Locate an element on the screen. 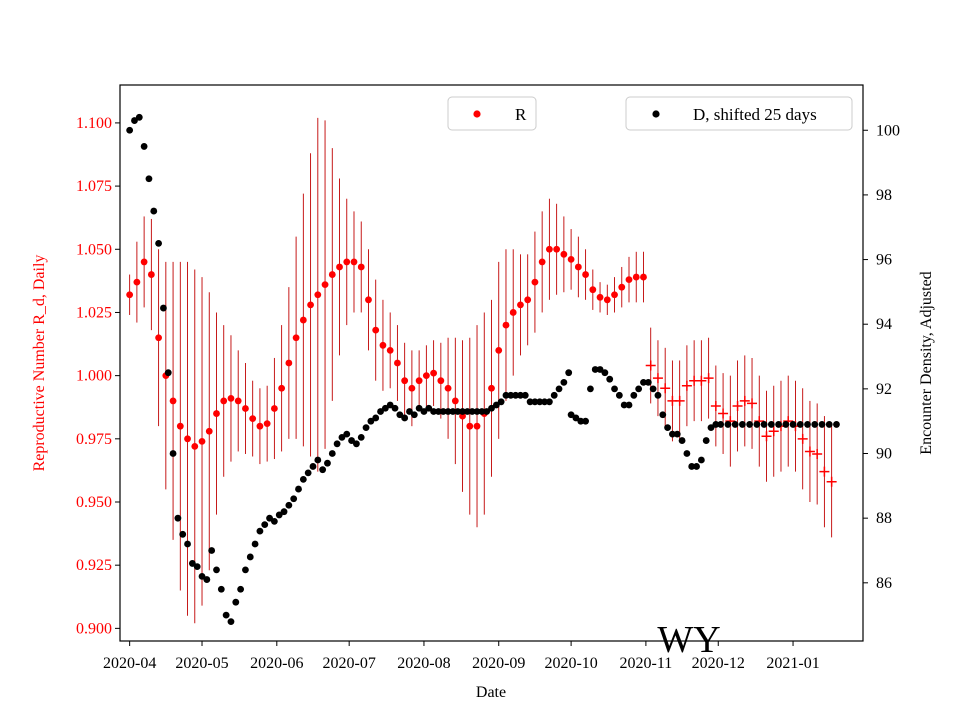 The height and width of the screenshot is (720, 960). x-tick-label: 2020-05 is located at coordinates (201, 663).